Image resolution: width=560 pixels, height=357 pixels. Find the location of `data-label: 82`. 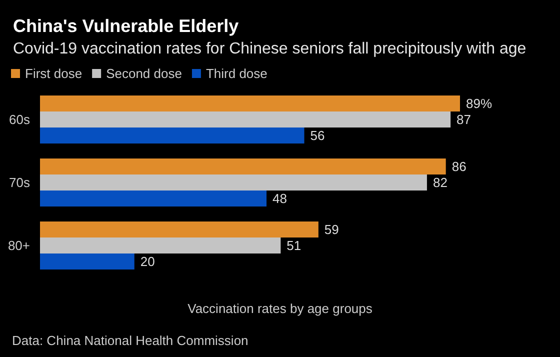

data-label: 82 is located at coordinates (440, 182).